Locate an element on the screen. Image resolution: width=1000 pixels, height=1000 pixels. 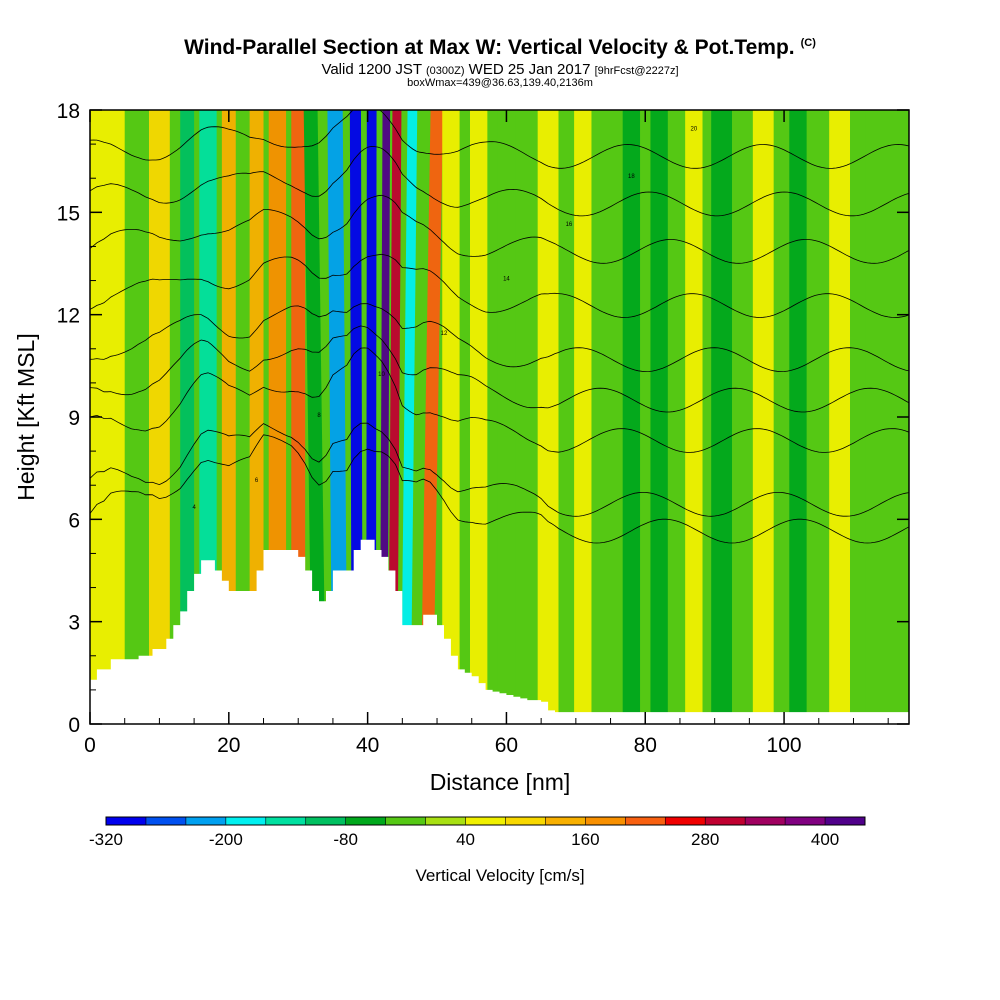
colorbar: -320 -200 -80 40 160 280 400 is located at coordinates (477, 832).